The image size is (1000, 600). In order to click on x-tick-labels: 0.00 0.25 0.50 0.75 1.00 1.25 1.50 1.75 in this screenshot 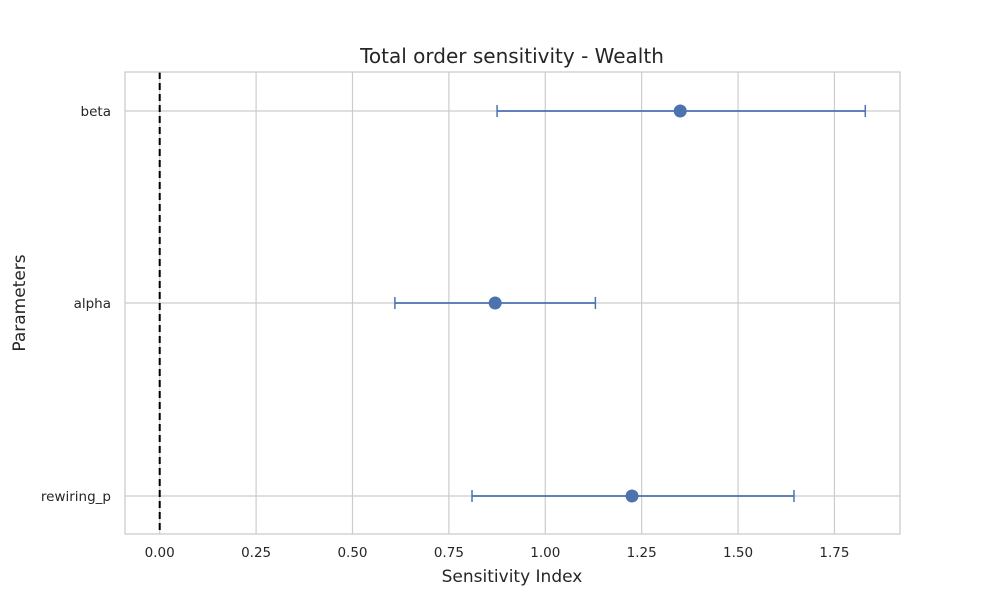, I will do `click(497, 553)`.